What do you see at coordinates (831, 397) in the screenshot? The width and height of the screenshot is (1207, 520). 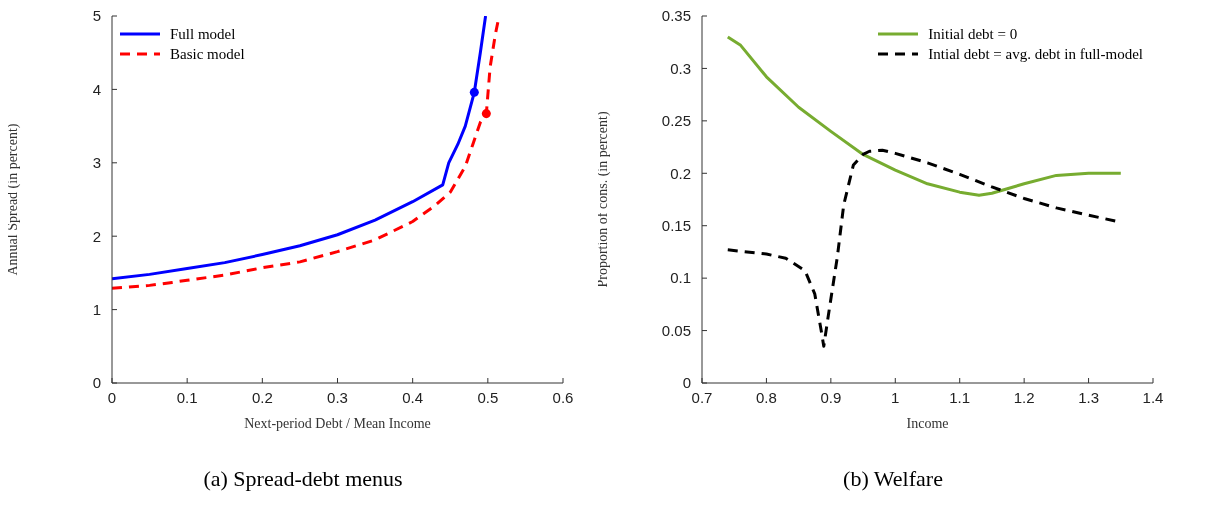 I see `x-tick-label: 0.9` at bounding box center [831, 397].